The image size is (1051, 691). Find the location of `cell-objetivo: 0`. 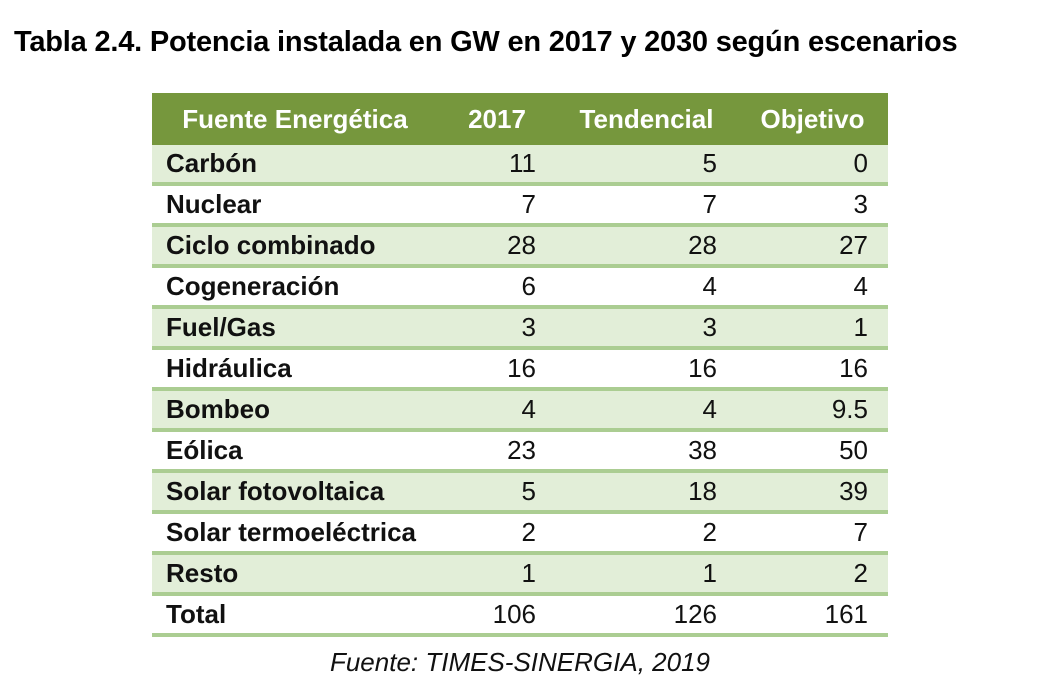

cell-objetivo: 0 is located at coordinates (812, 166).